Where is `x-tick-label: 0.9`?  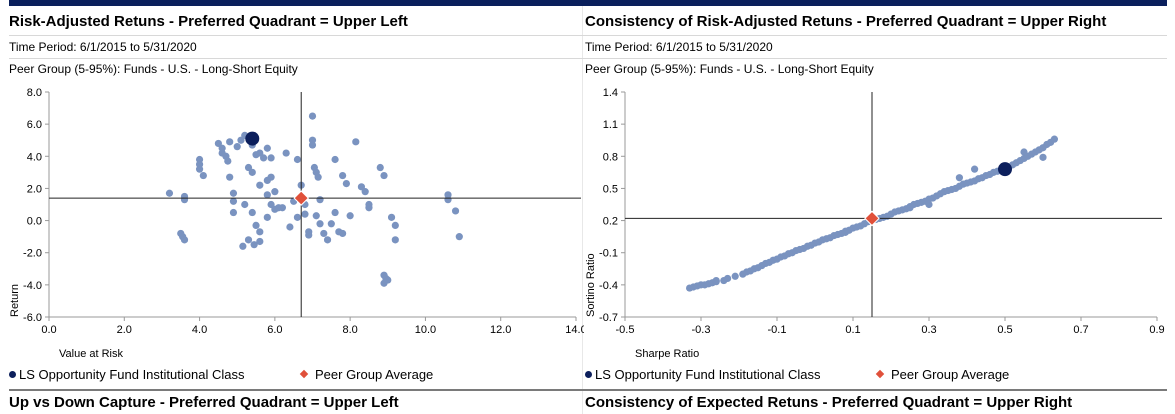
x-tick-label: 0.9 is located at coordinates (1156, 330).